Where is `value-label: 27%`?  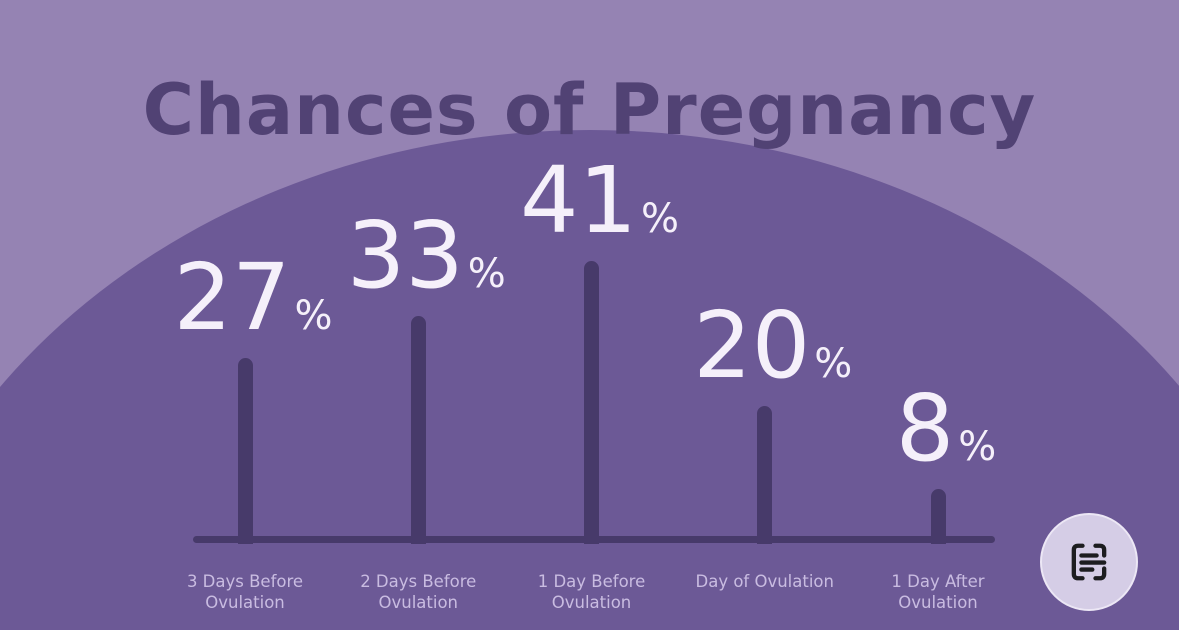 value-label: 27% is located at coordinates (253, 297).